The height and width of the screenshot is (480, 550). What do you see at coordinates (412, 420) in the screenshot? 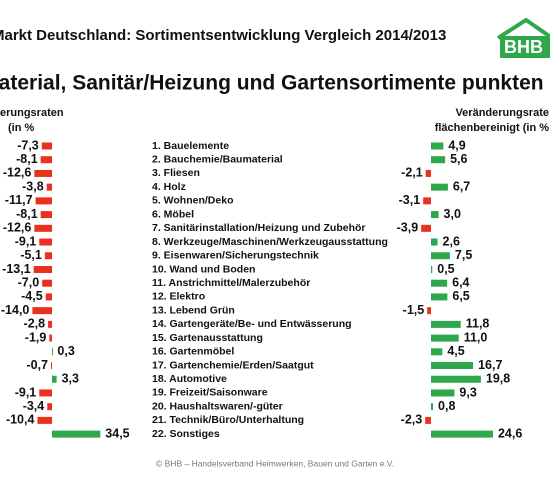
I see `value-label: -2,3` at bounding box center [412, 420].